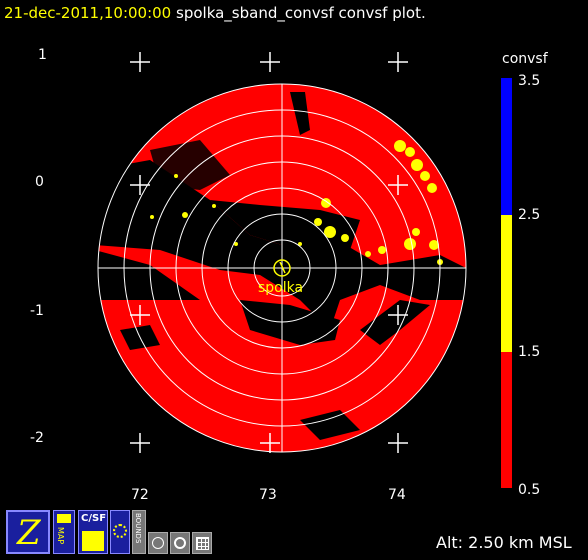  I want to click on x-tick-label: 72, so click(140, 495).